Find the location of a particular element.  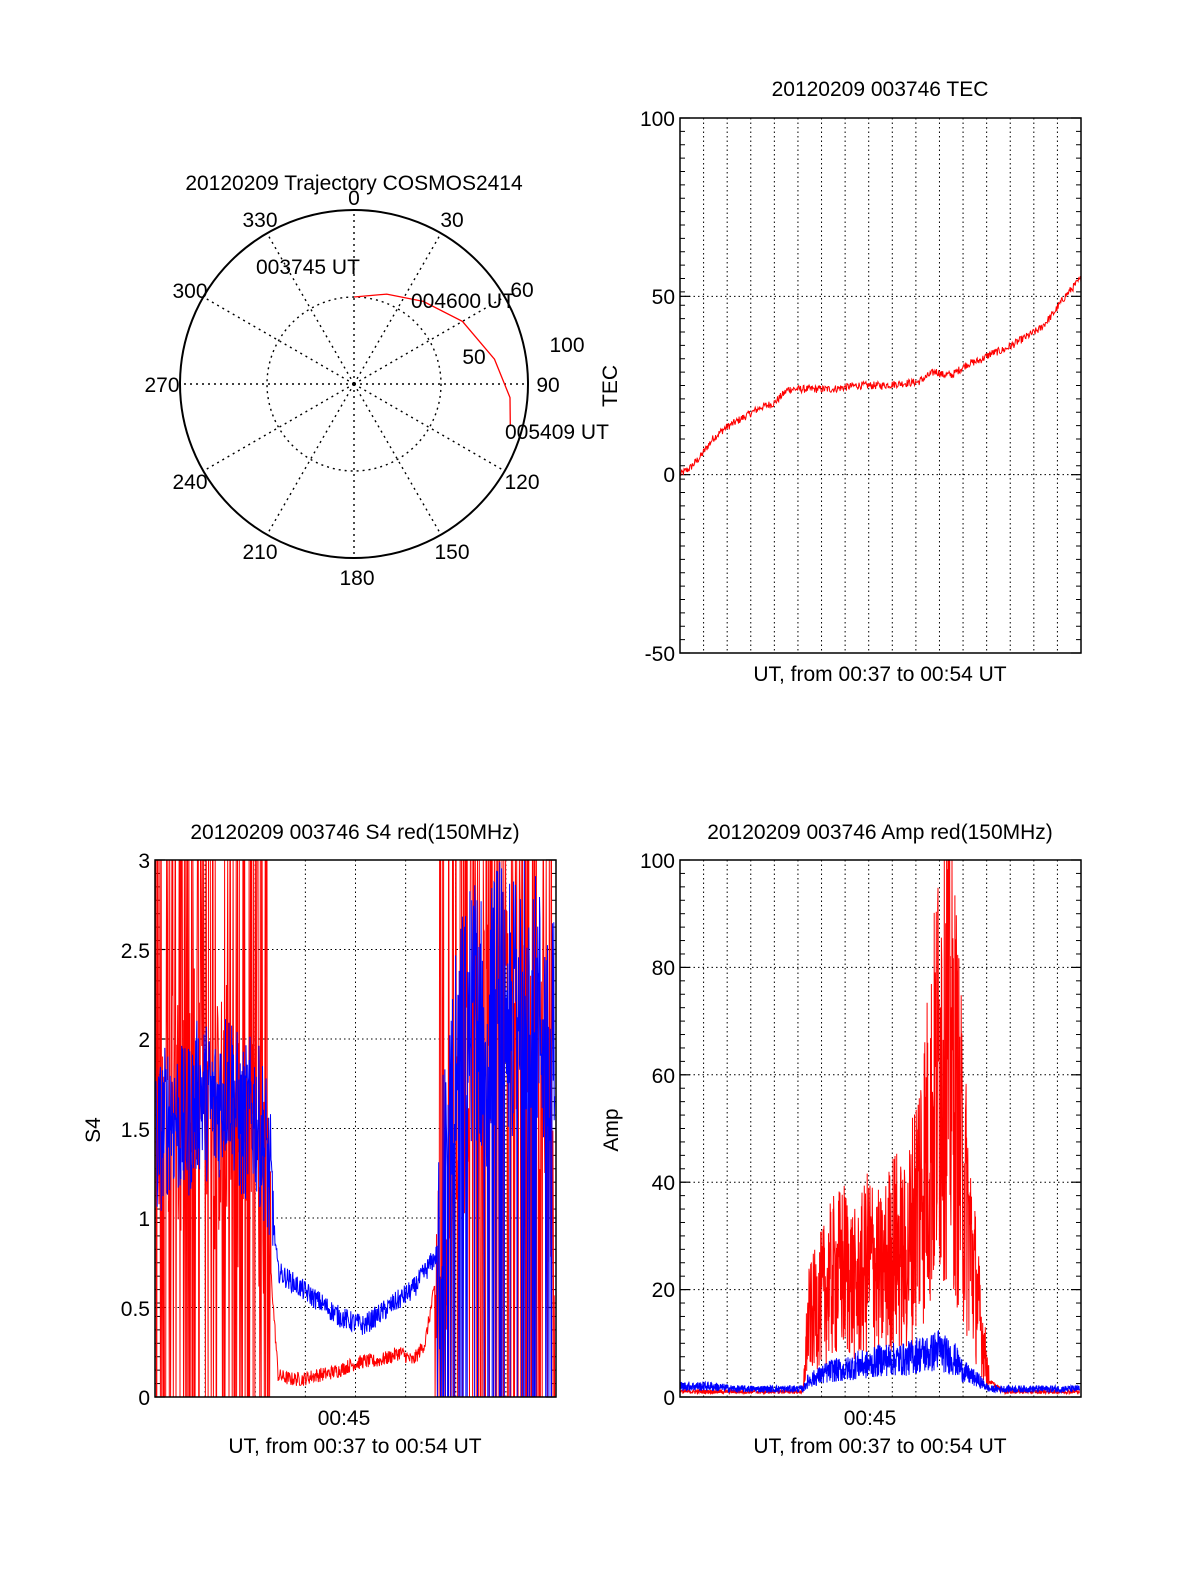

s4-ytick-3: 3 is located at coordinates (144, 861).